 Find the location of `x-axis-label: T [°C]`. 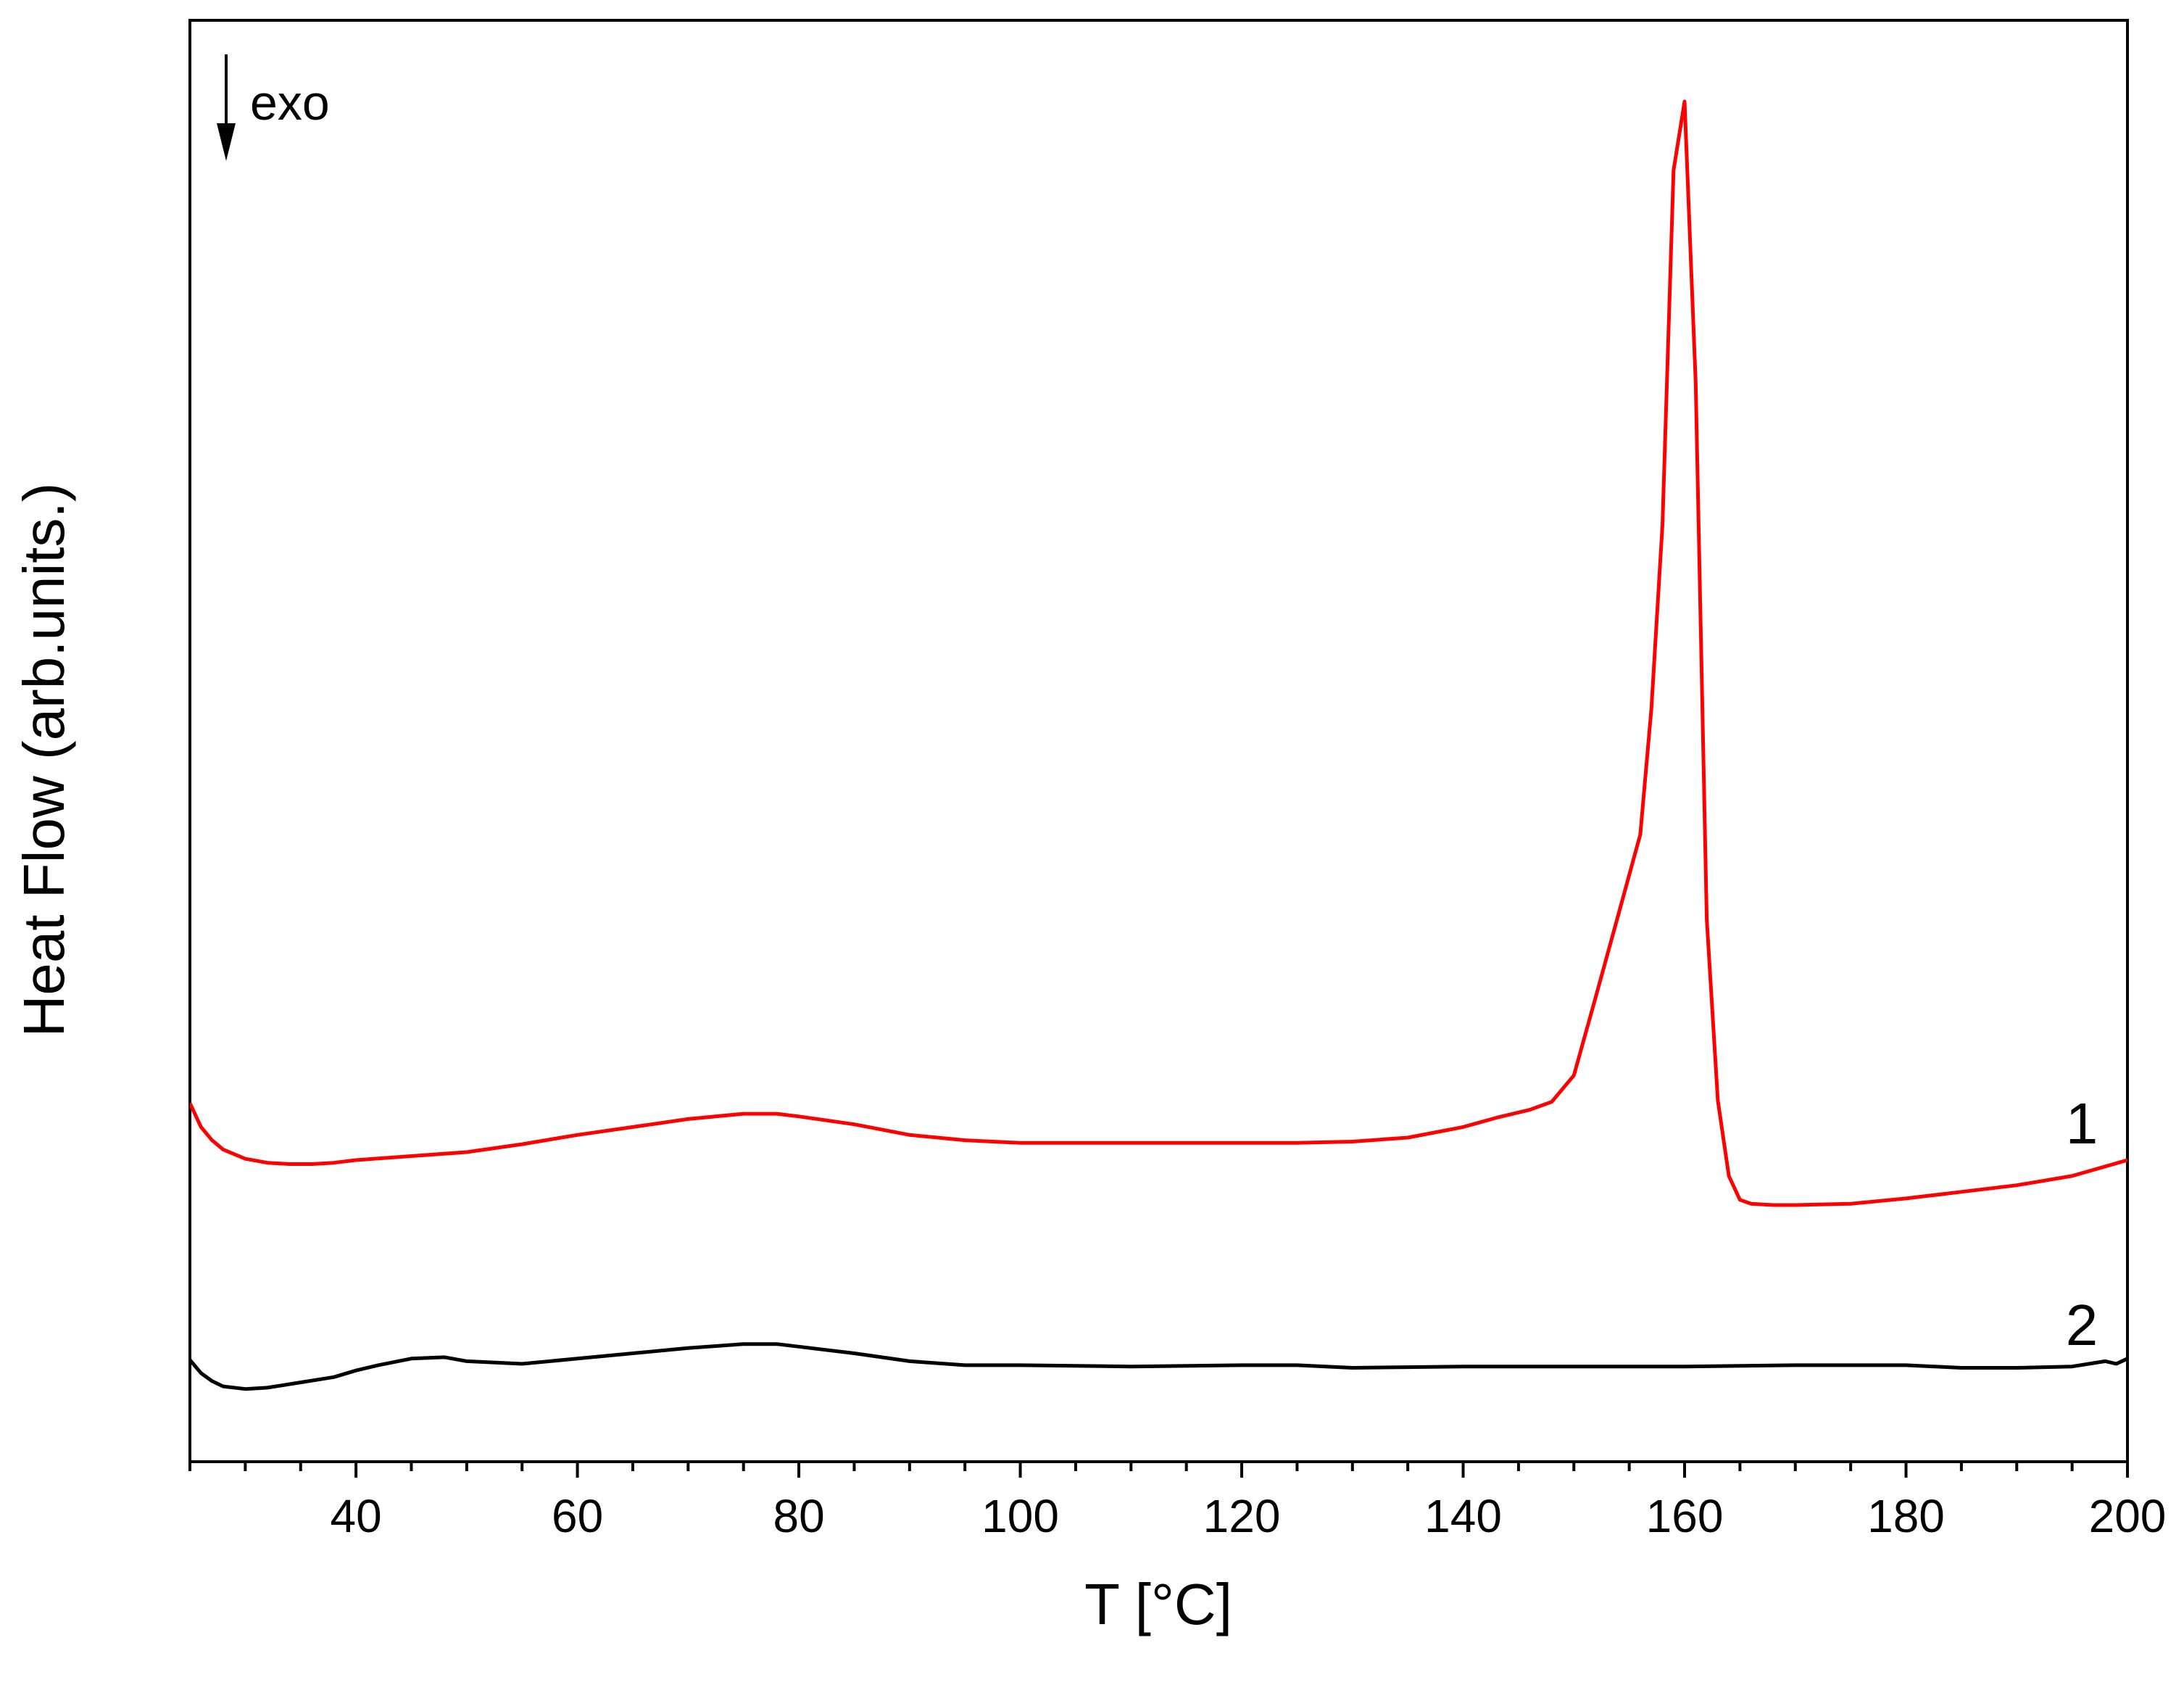

x-axis-label: T [°C] is located at coordinates (1158, 1604).